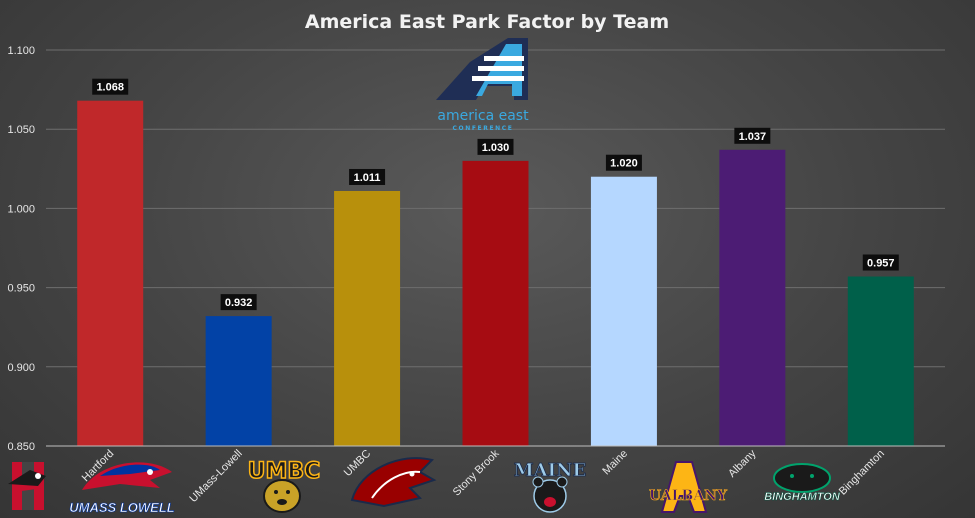  I want to click on data-label: 1.068, so click(110, 88).